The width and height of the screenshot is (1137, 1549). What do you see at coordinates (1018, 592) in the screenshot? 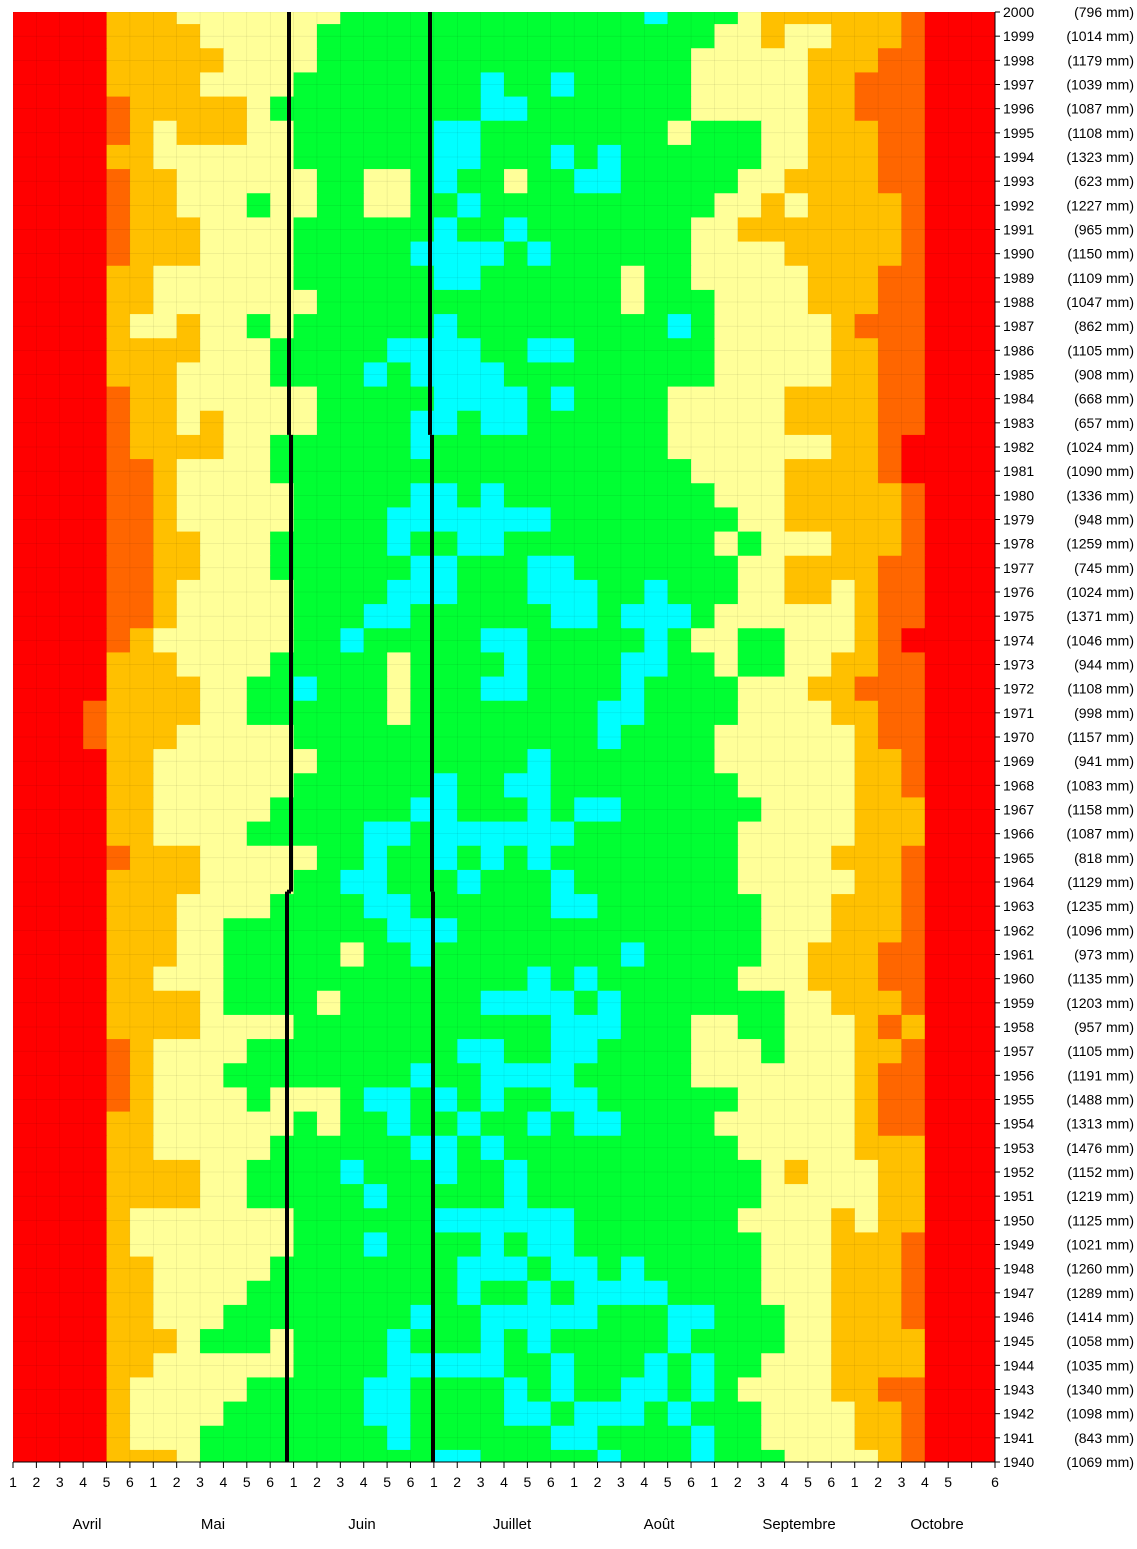
I see `y-tick-label-year: 1976` at bounding box center [1018, 592].